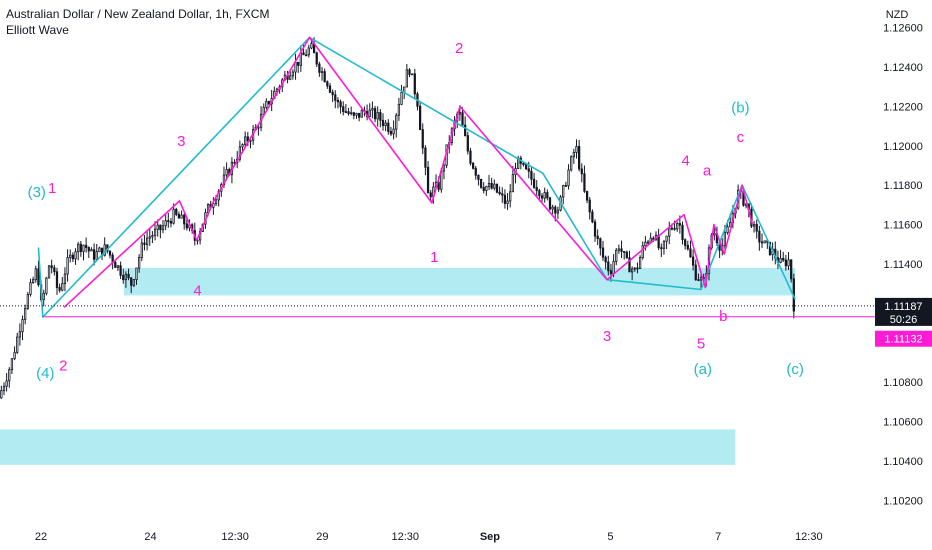 This screenshot has height=550, width=932. I want to click on x-tick-label: 24, so click(150, 537).